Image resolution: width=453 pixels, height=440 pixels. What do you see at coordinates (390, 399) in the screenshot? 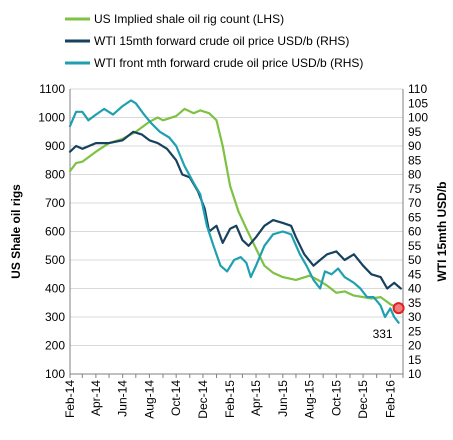
I see `x-tick-label: Feb-16` at bounding box center [390, 399].